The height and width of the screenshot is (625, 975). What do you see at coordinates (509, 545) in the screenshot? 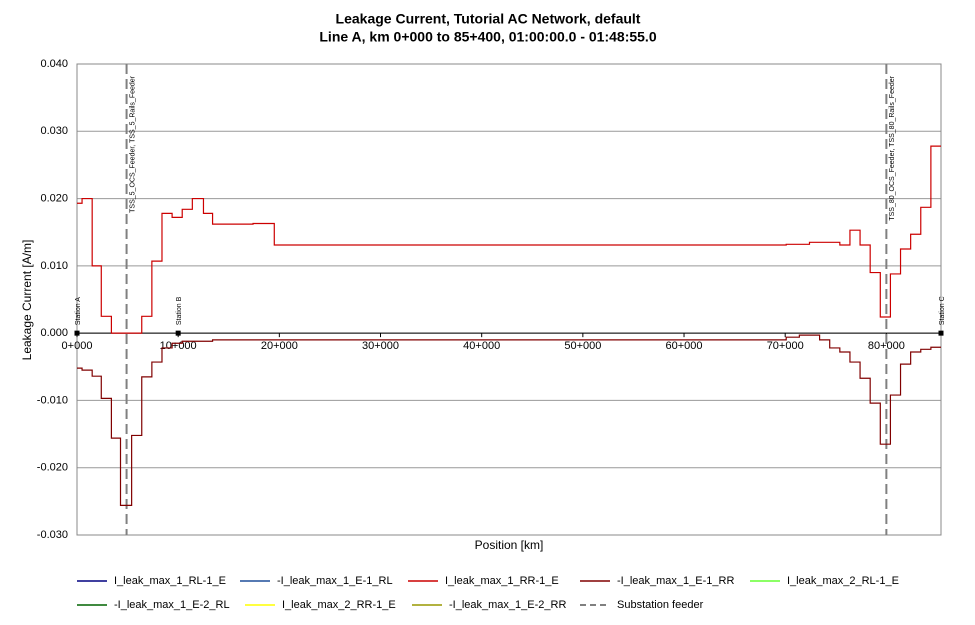
I see `x-axis-label: Position [km]` at bounding box center [509, 545].